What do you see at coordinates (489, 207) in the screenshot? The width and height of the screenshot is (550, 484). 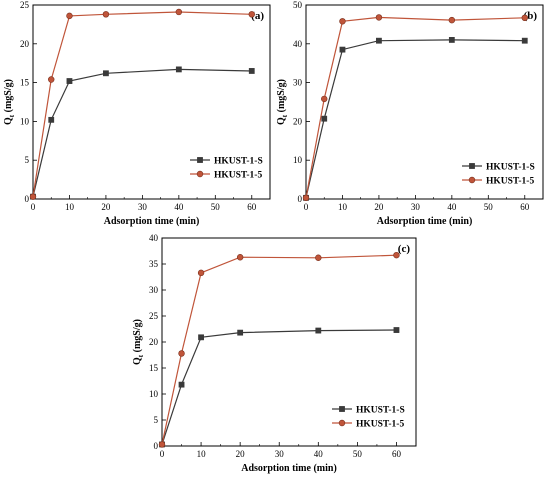 I see `x-tick-label: 50` at bounding box center [489, 207].